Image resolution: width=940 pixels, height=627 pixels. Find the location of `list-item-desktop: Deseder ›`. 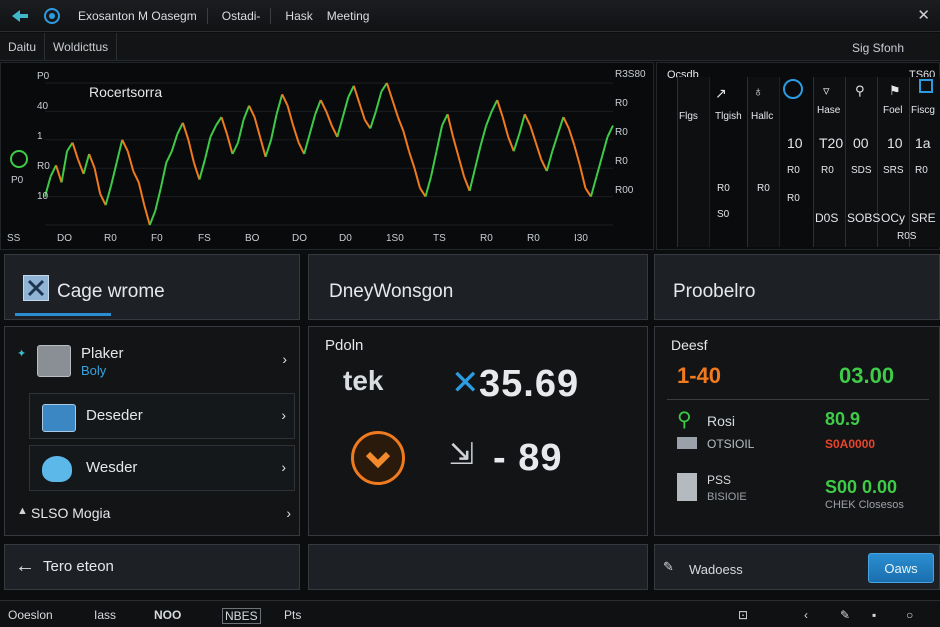

list-item-desktop: Deseder › is located at coordinates (162, 416).